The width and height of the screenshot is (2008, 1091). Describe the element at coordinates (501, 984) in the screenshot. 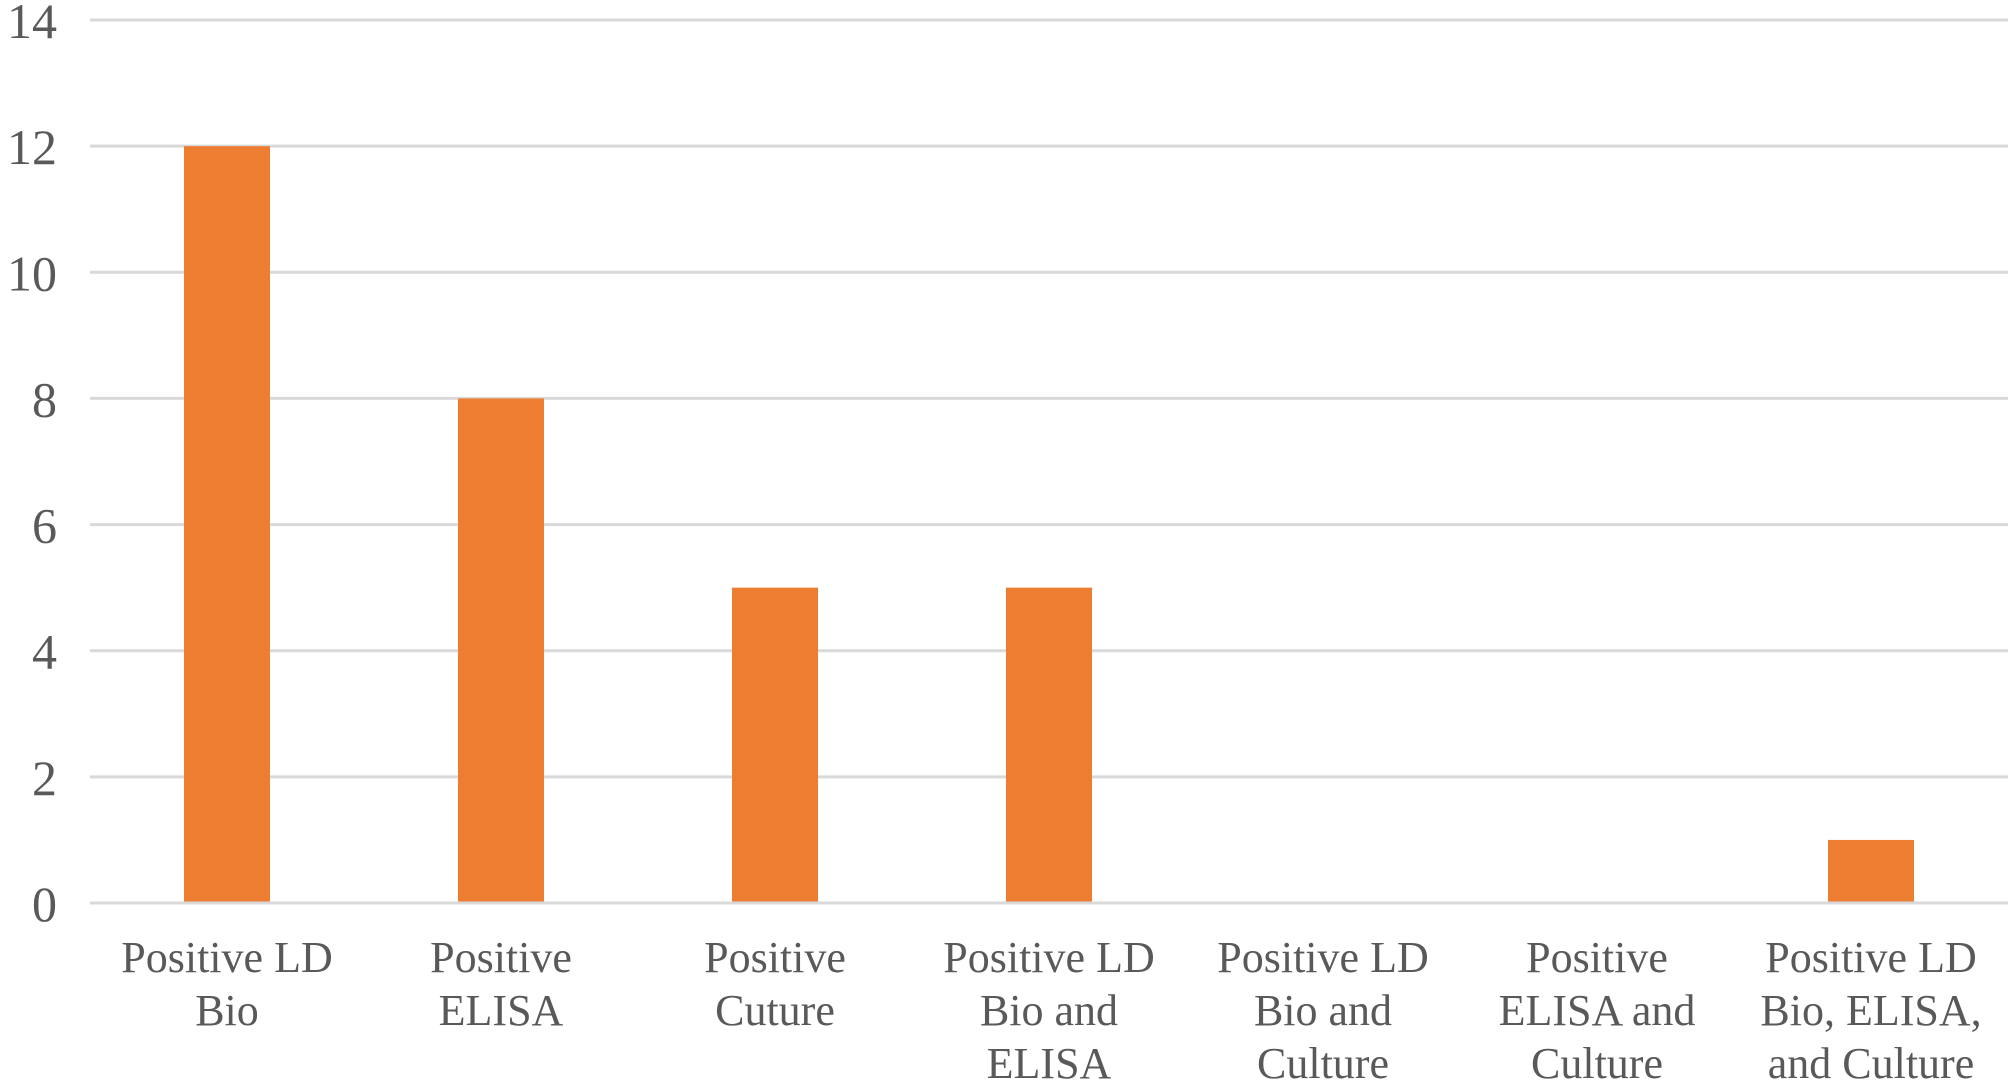

I see `x-category-label-2: Positive ELISA` at that location.